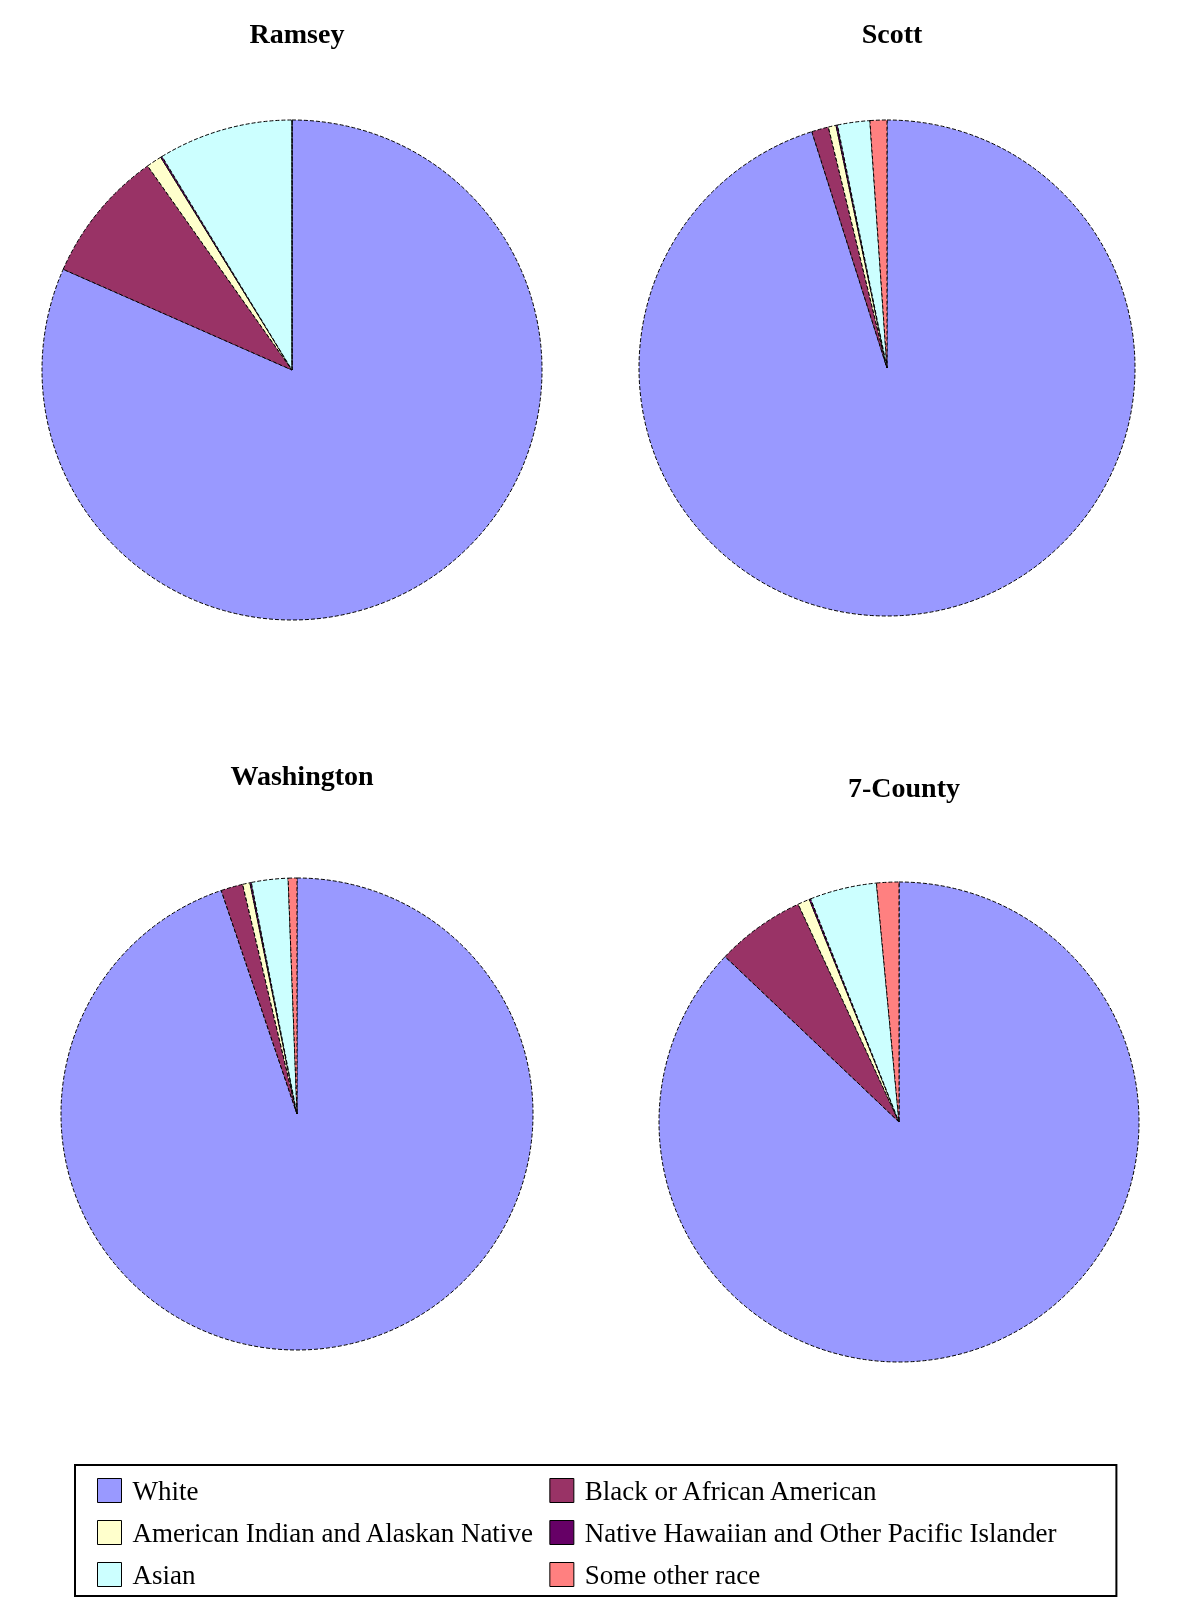  What do you see at coordinates (904, 787) in the screenshot?
I see `chart-title: 7-County` at bounding box center [904, 787].